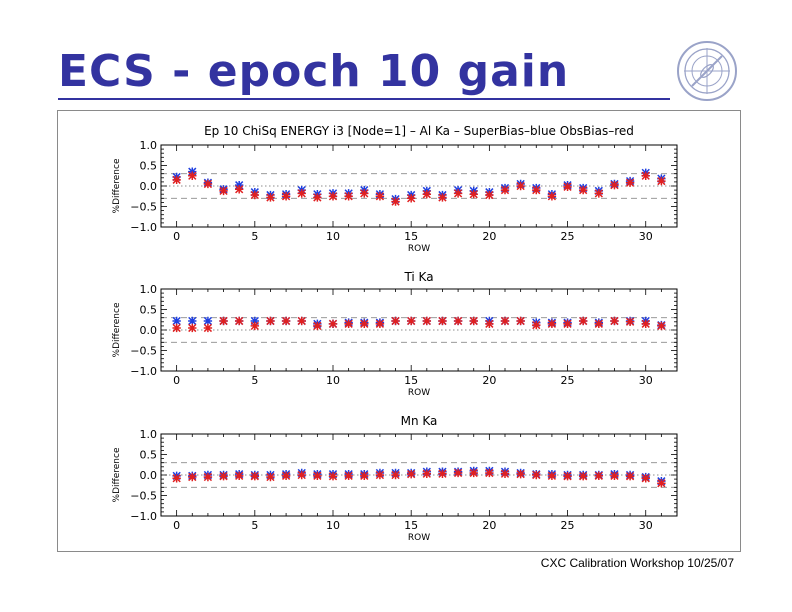 This screenshot has width=792, height=612. Describe the element at coordinates (149, 166) in the screenshot. I see `y-tick-label: 0.5` at that location.